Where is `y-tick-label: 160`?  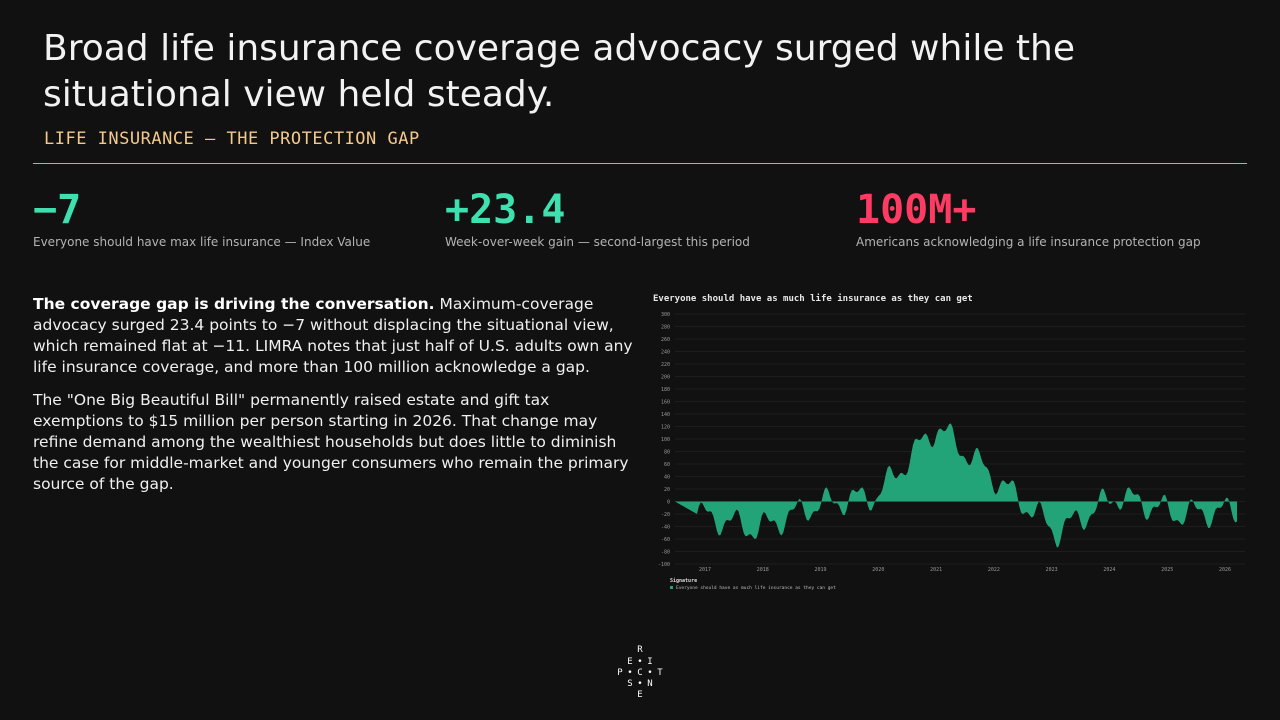 y-tick-label: 160 is located at coordinates (665, 403).